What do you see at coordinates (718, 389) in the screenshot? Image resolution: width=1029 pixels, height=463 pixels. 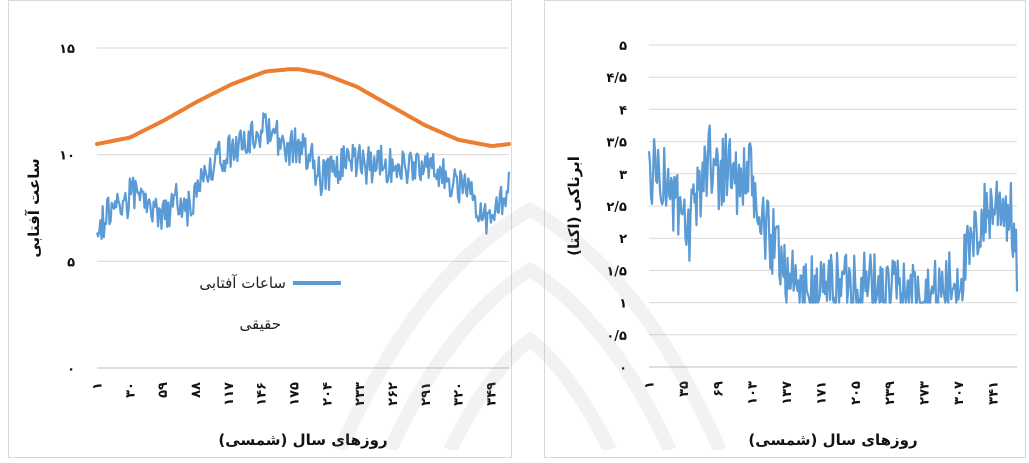 I see `x-tick-label: ۶۹` at bounding box center [718, 389].